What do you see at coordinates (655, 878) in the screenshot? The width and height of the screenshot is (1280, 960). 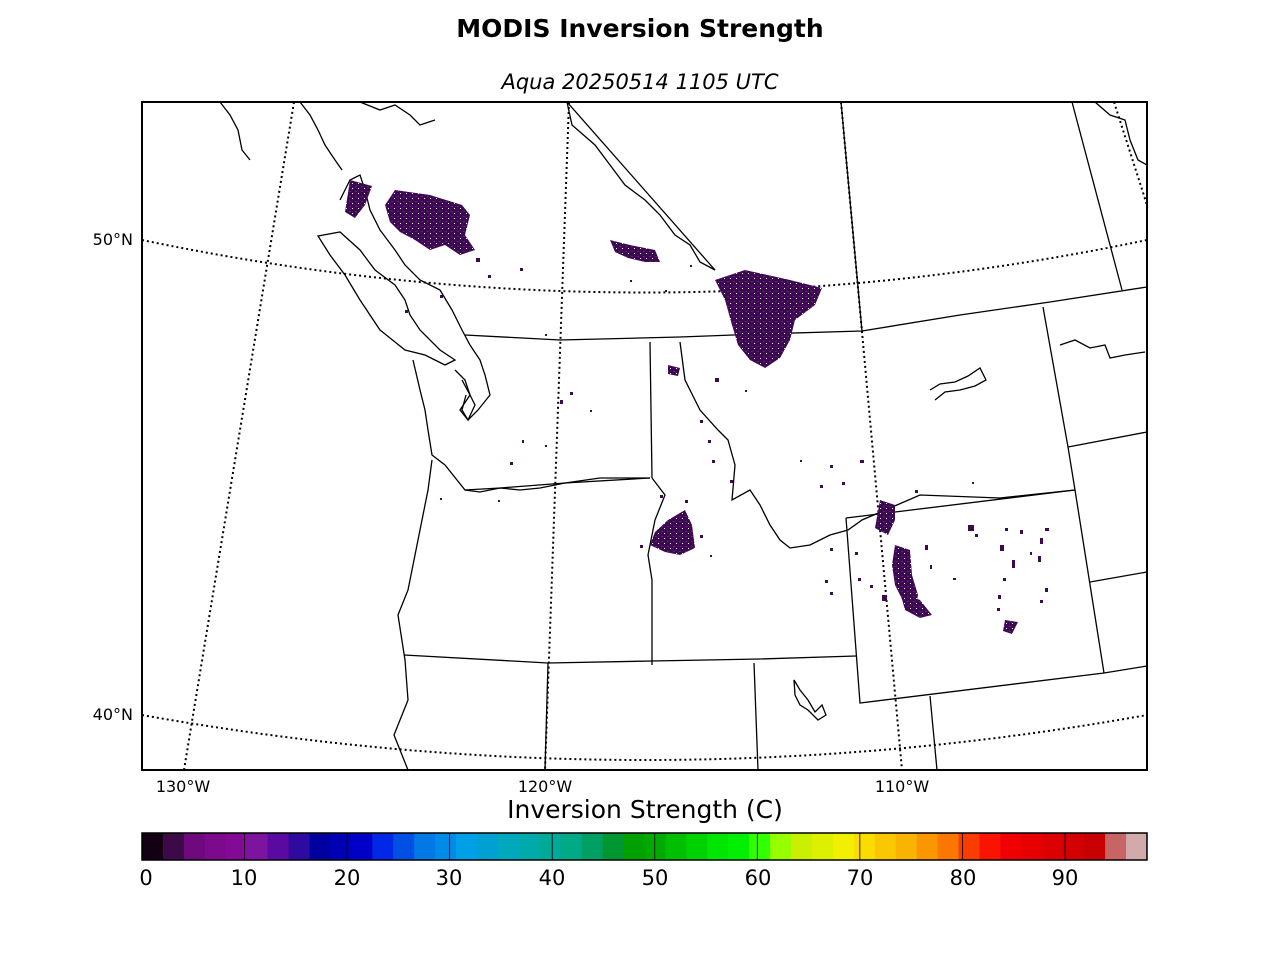 I see `colorbar-tick-50: 50` at bounding box center [655, 878].